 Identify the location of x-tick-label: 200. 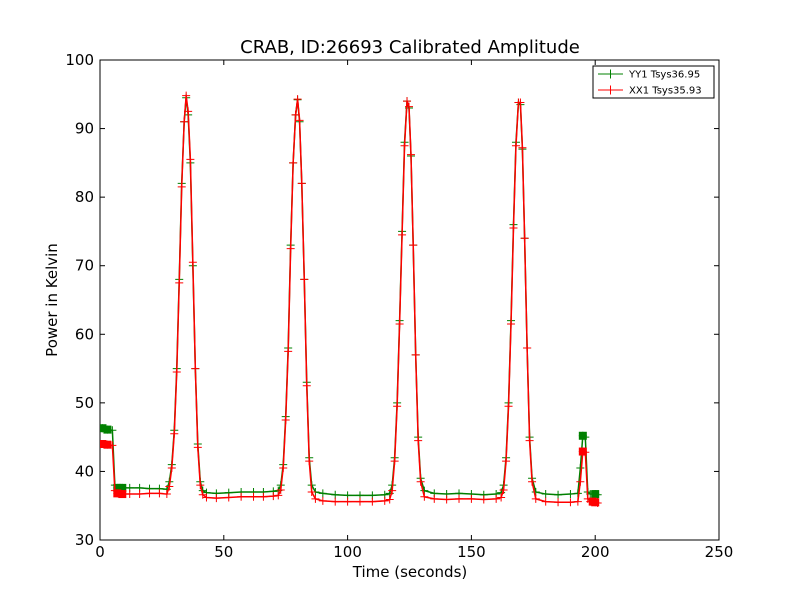
(595, 552).